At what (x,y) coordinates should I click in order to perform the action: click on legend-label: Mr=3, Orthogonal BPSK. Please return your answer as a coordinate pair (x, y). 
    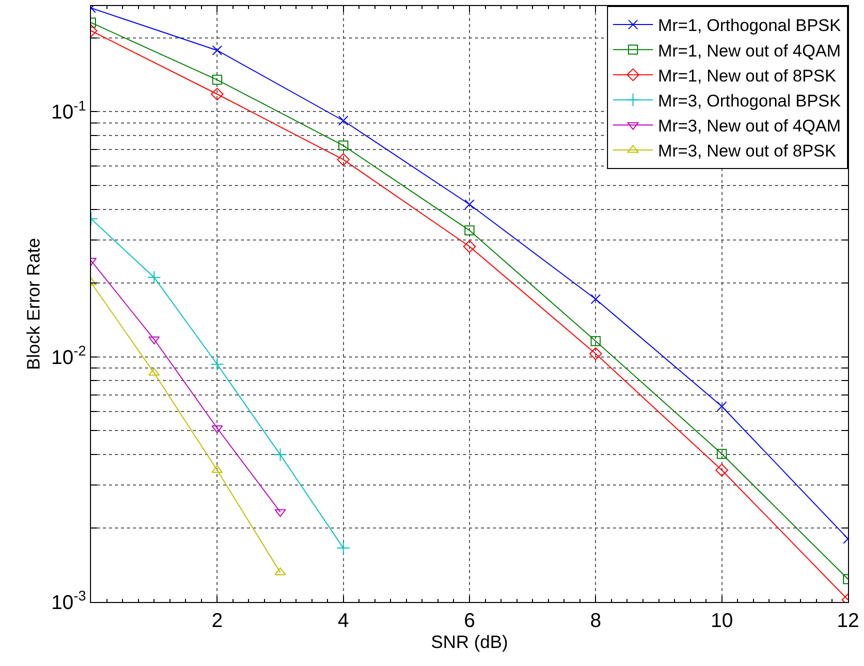
    Looking at the image, I should click on (750, 100).